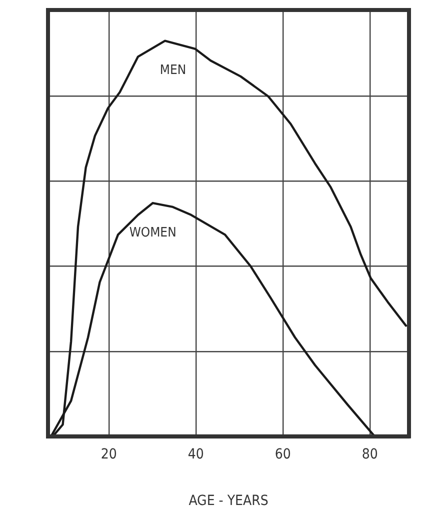 The width and height of the screenshot is (421, 530). I want to click on x-tick-label: 20, so click(108, 454).